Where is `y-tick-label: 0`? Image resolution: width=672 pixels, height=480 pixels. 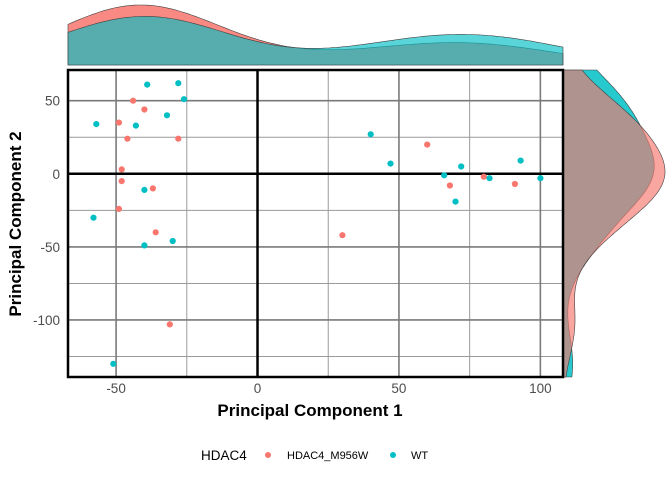 y-tick-label: 0 is located at coordinates (56, 174).